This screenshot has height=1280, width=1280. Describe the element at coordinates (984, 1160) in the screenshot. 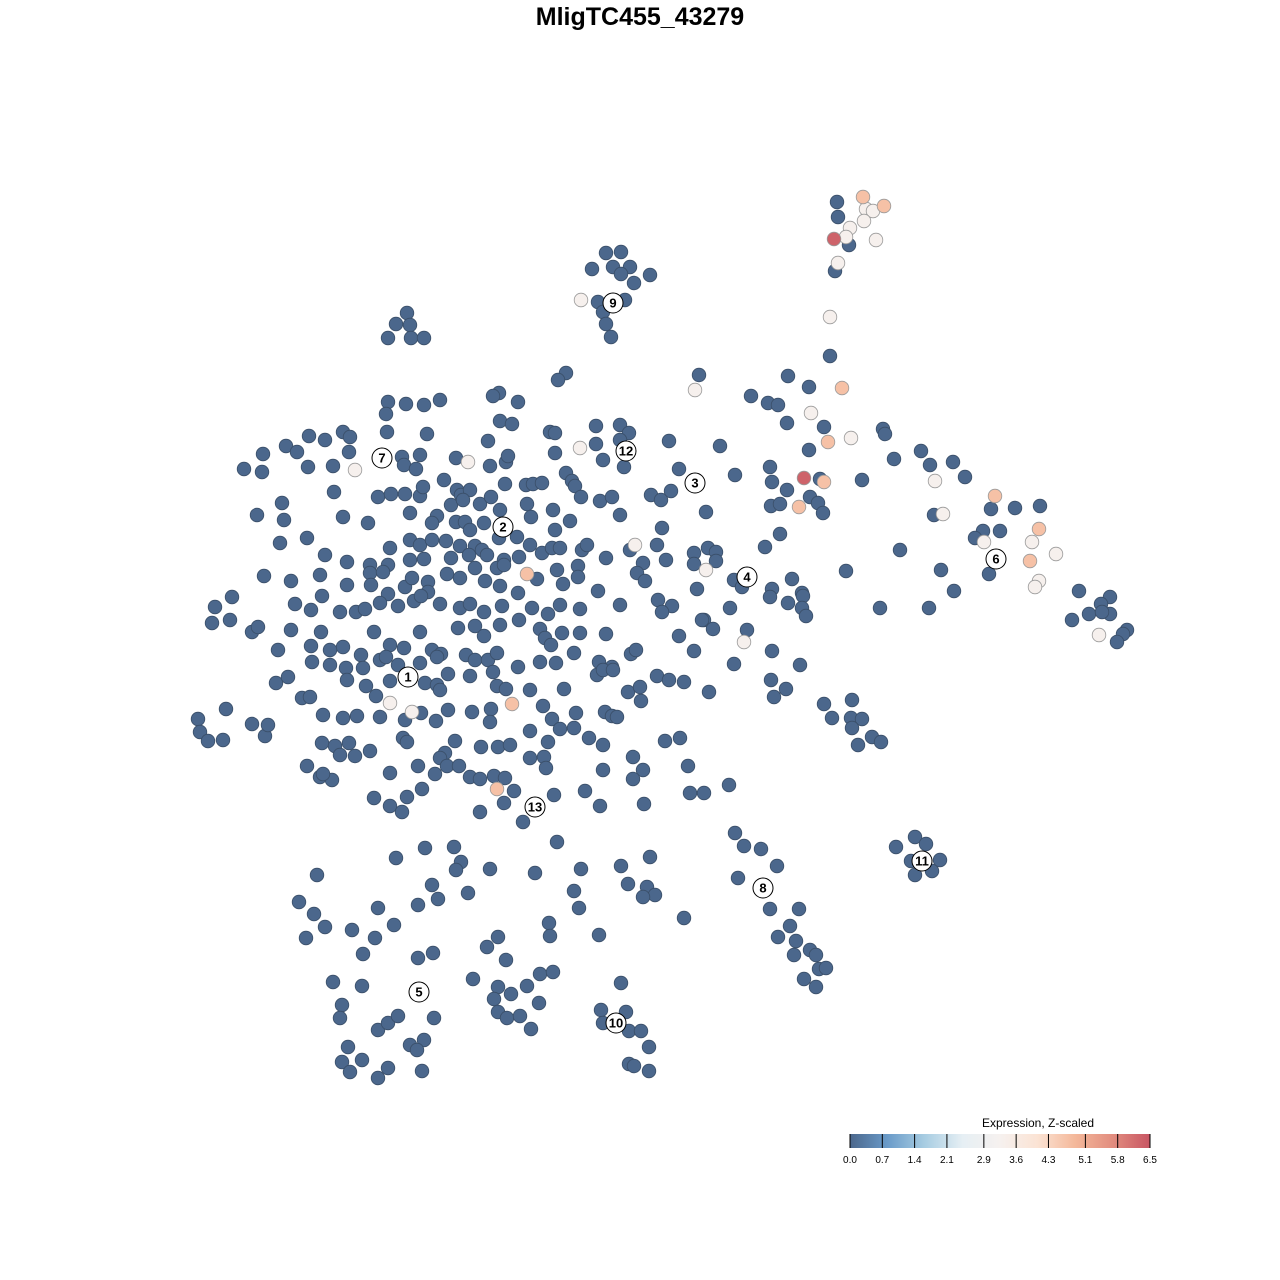

I see `colorbar-tick-label: 2.9` at that location.